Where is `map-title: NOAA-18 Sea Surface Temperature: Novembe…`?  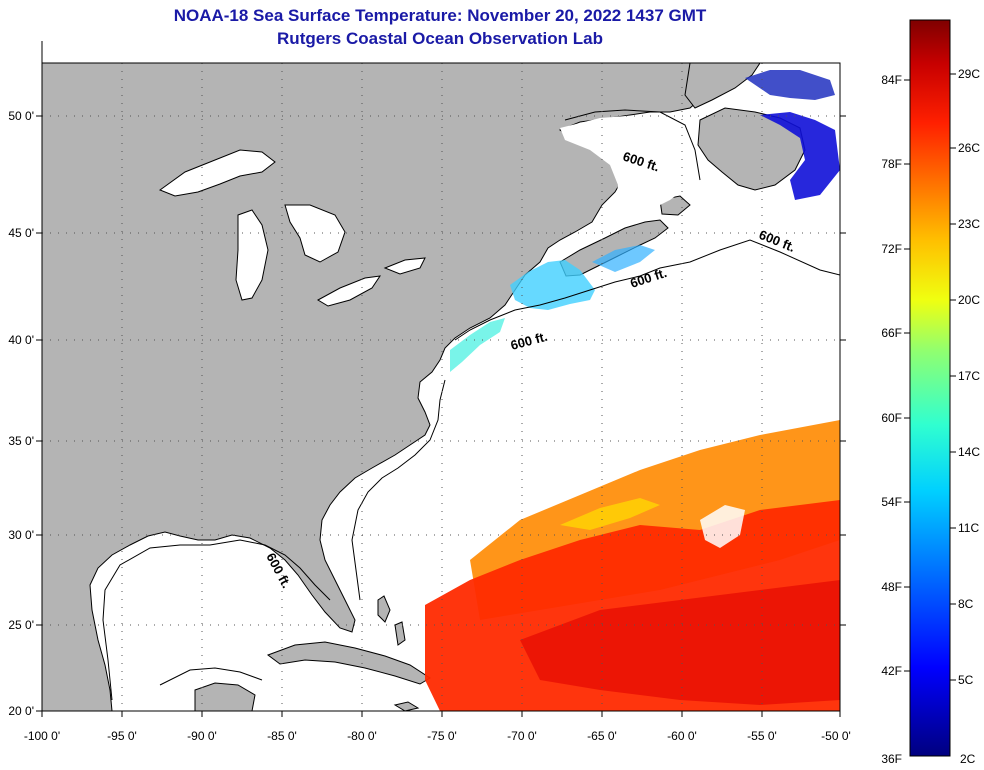 map-title: NOAA-18 Sea Surface Temperature: Novembe… is located at coordinates (440, 15).